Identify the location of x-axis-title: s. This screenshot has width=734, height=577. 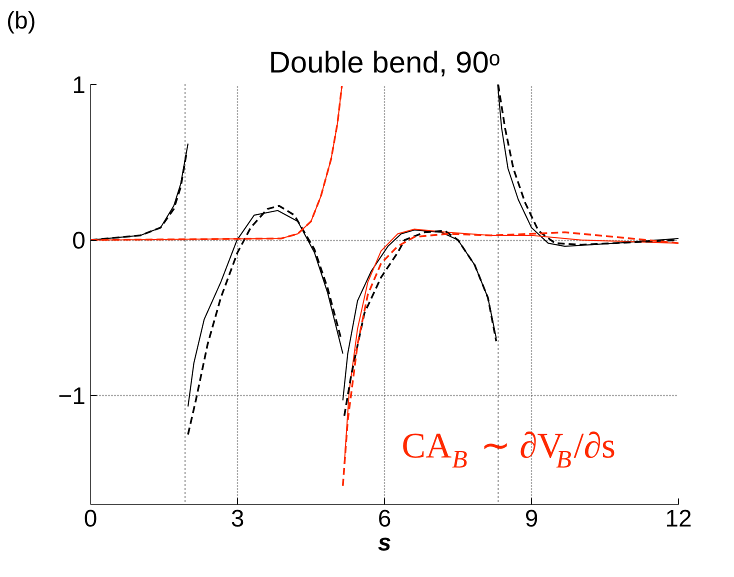
(385, 543).